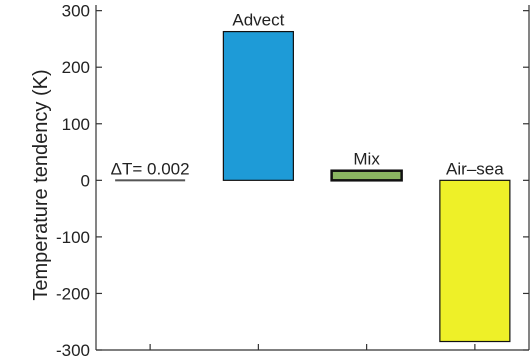 The image size is (530, 360). Describe the element at coordinates (73, 293) in the screenshot. I see `y-tick-label: -200` at that location.